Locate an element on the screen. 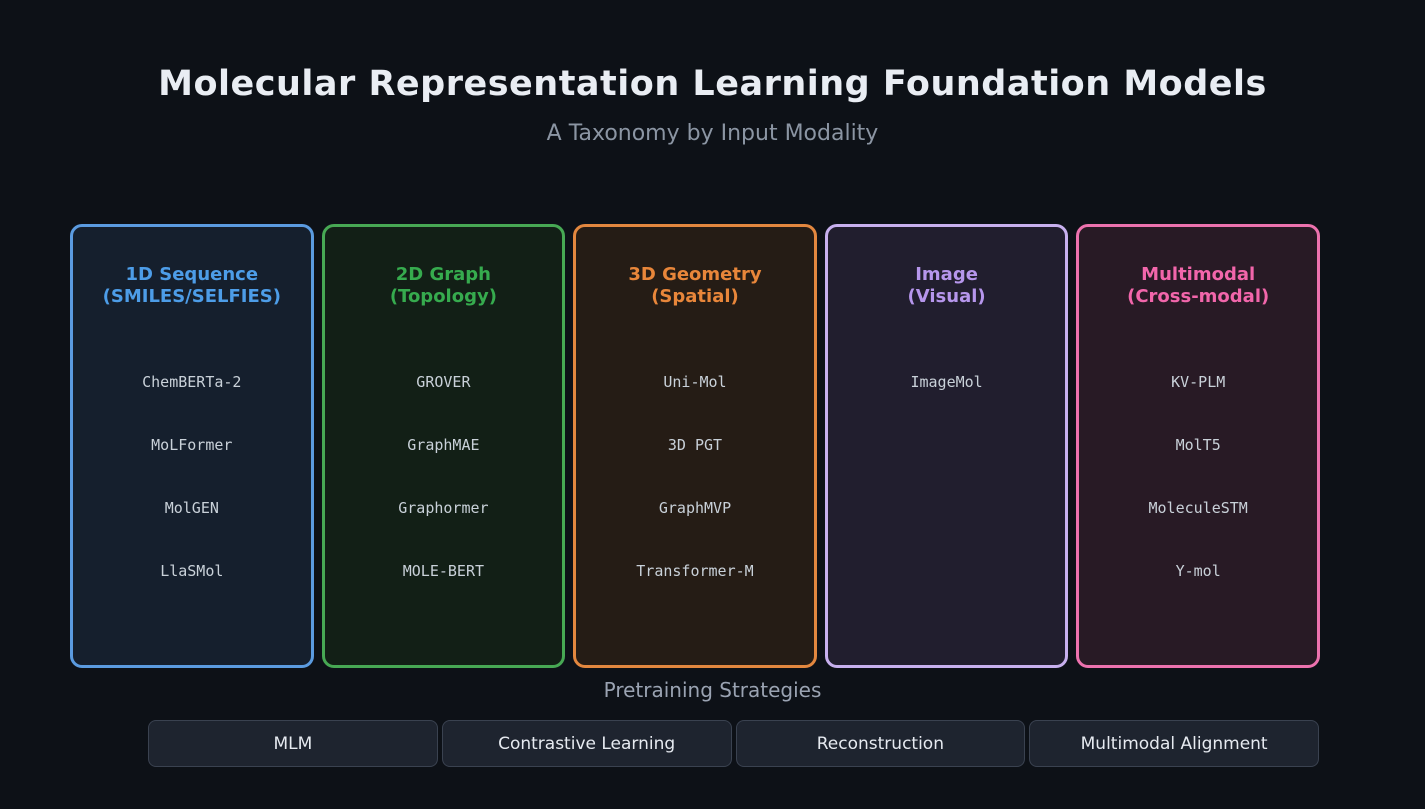  card-heading-line1: Image is located at coordinates (946, 274).